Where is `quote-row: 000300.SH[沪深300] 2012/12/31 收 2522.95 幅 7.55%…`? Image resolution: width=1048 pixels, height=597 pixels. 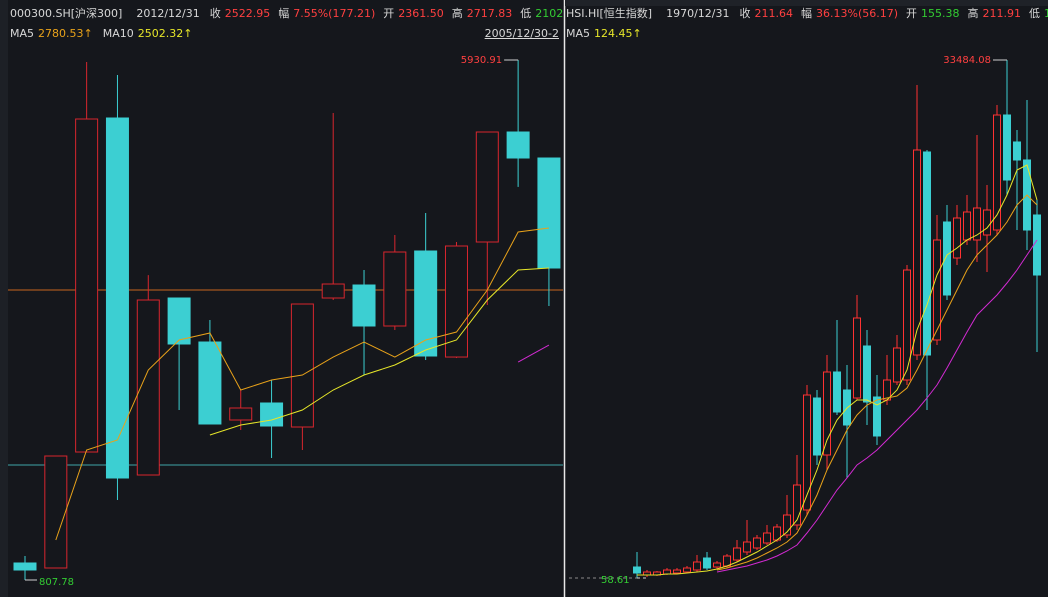
quote-row: 000300.SH[沪深300] 2012/12/31 收 2522.95 幅 7.55%… is located at coordinates (286, 15).